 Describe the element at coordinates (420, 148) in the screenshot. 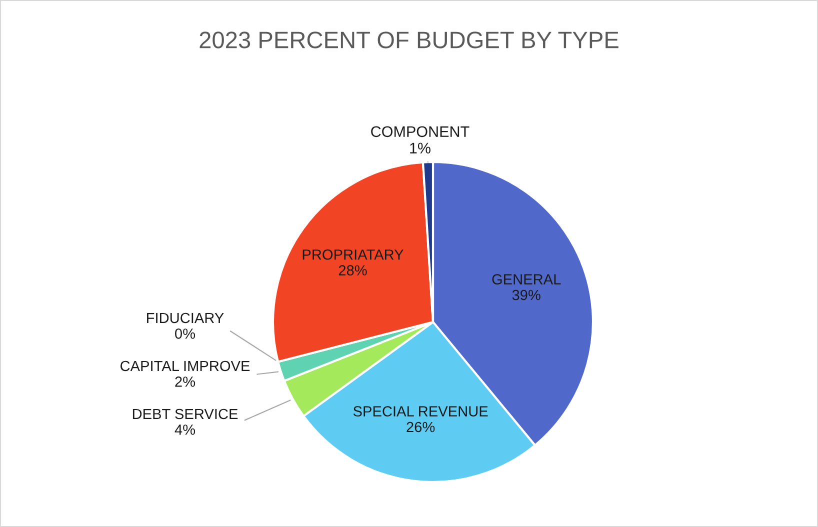

I see `data-label: 1%` at that location.